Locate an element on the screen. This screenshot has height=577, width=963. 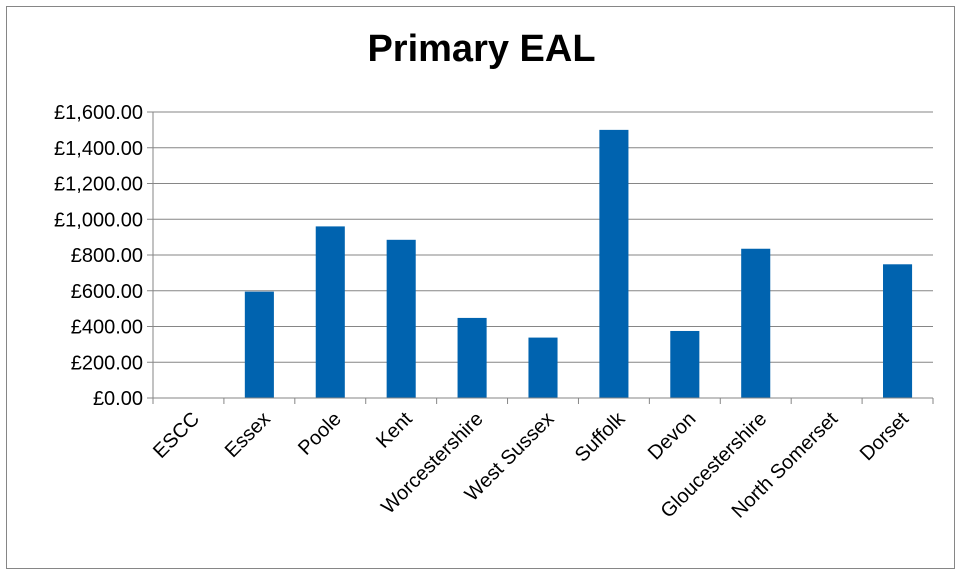
y-tick-label: £600.00 is located at coordinates (107, 292).